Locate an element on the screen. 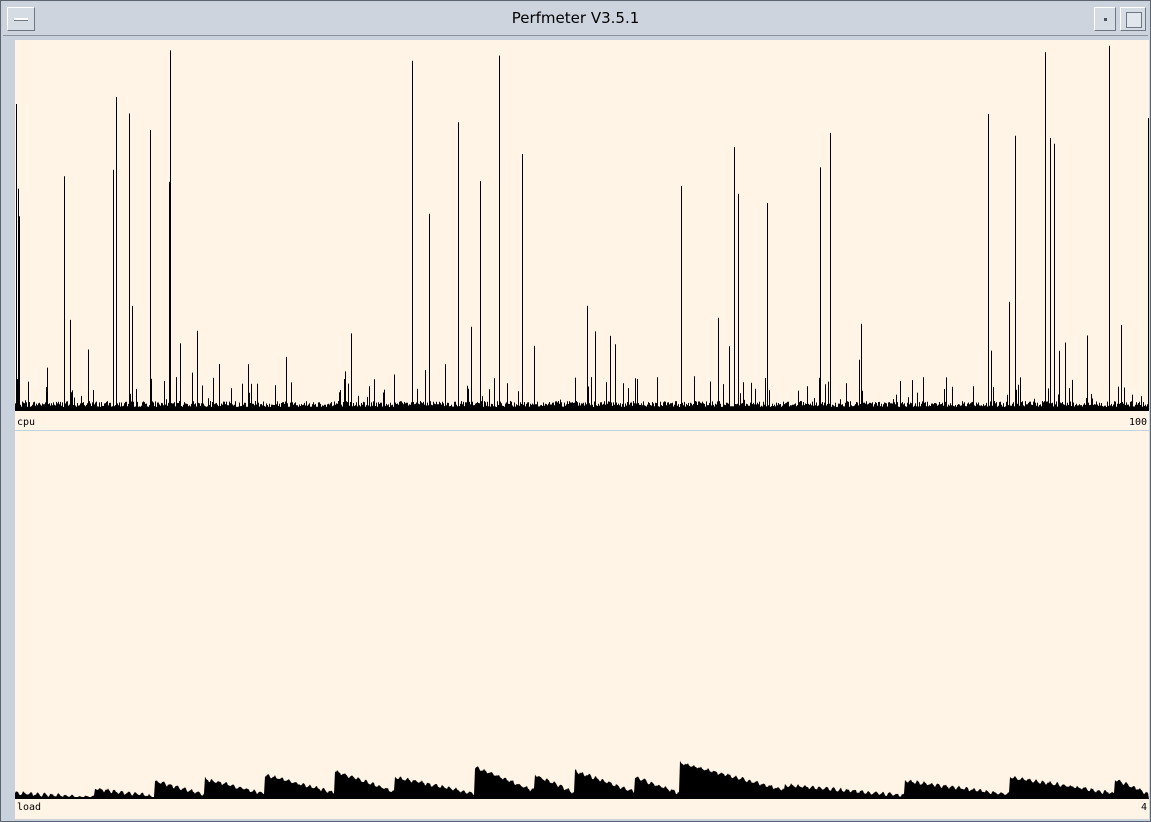 This screenshot has width=1151, height=822. window-menu-button is located at coordinates (21, 19).